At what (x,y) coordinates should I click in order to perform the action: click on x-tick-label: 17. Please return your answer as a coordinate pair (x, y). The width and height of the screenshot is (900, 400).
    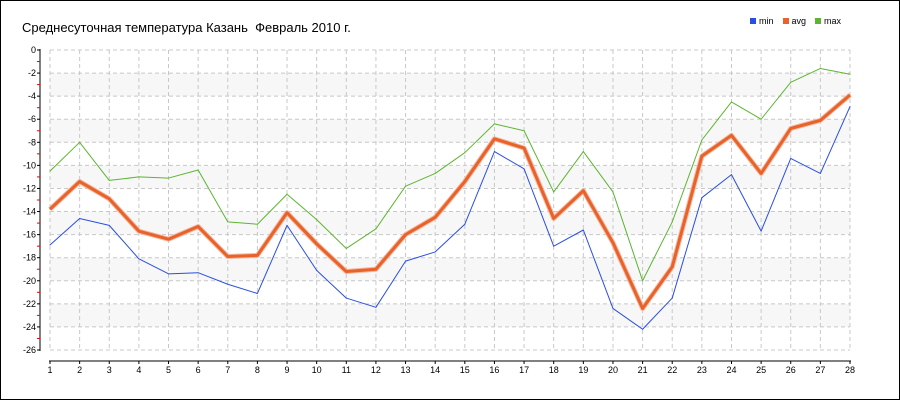
    Looking at the image, I should click on (524, 370).